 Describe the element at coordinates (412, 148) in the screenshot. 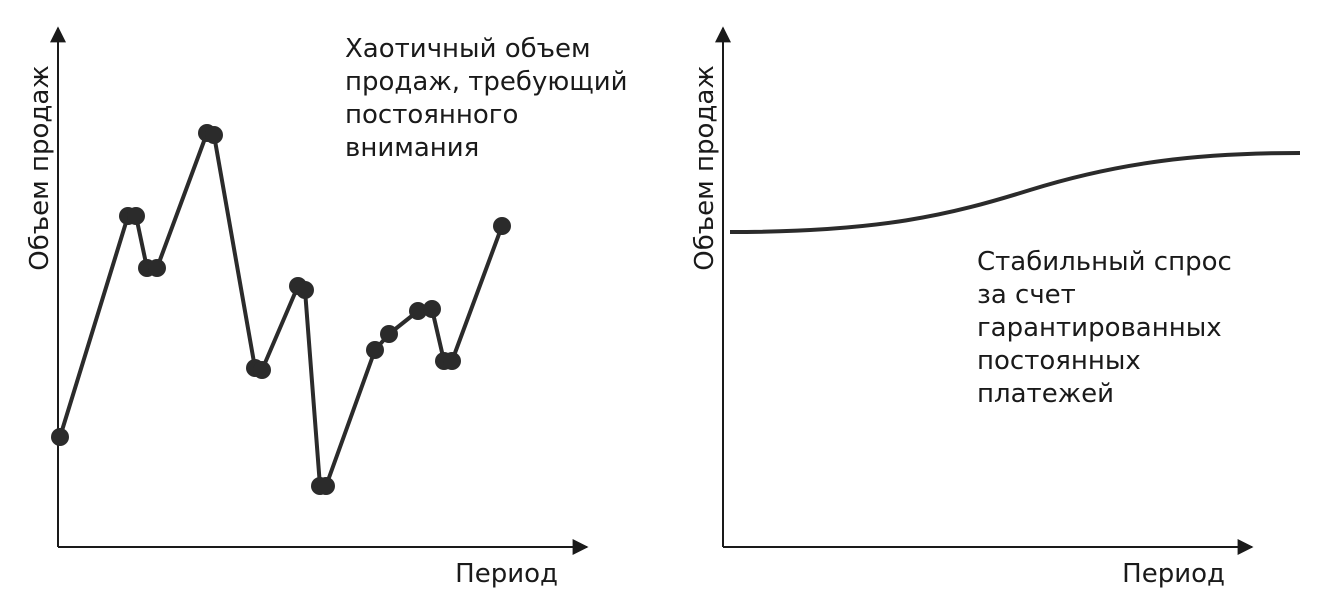

I see `annotation-line: внимания` at that location.